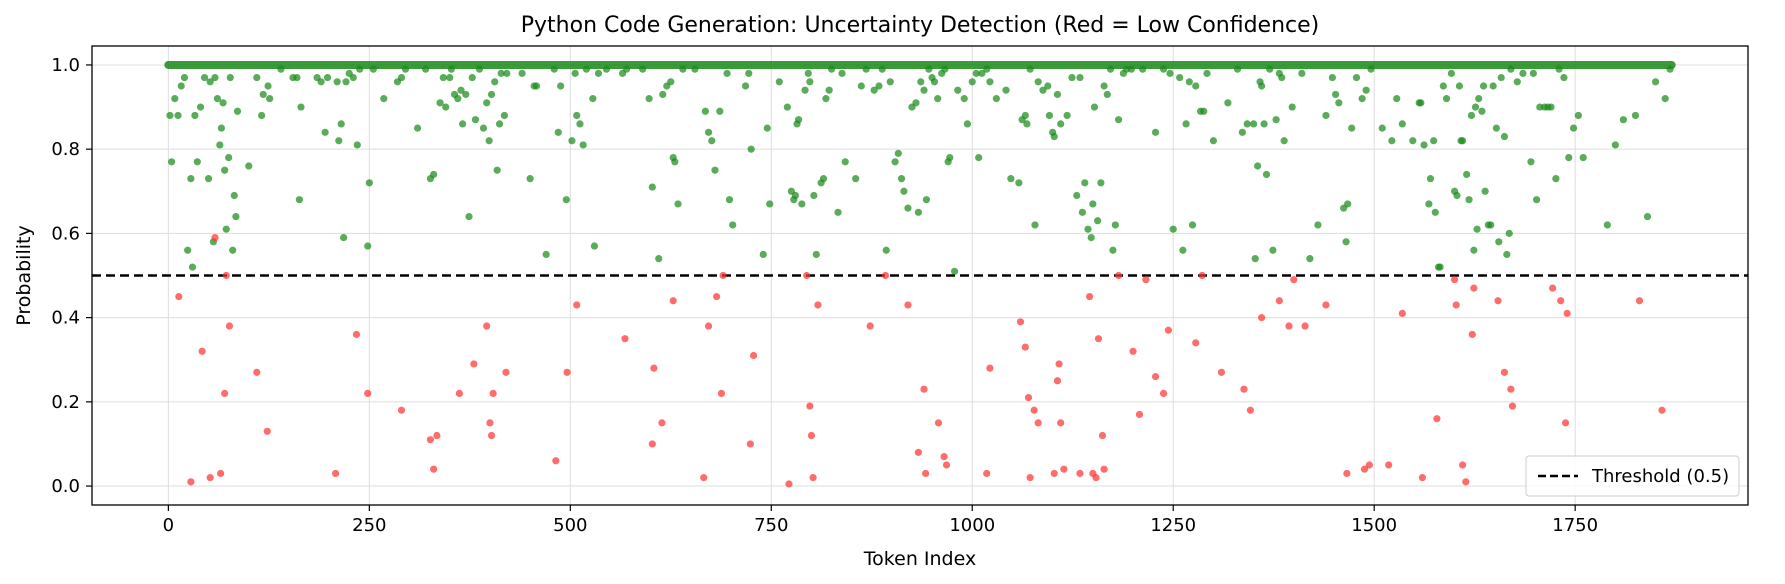 Image resolution: width=1785 pixels, height=584 pixels. What do you see at coordinates (1575, 525) in the screenshot?
I see `x-tick-label: 1750` at bounding box center [1575, 525].